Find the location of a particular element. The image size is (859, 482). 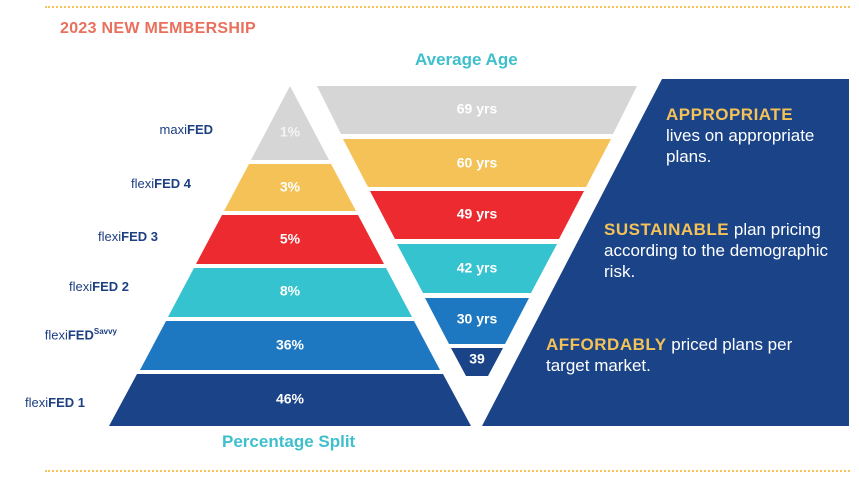

plan-label-flexifed-1: flexiFED 1 is located at coordinates (55, 402).